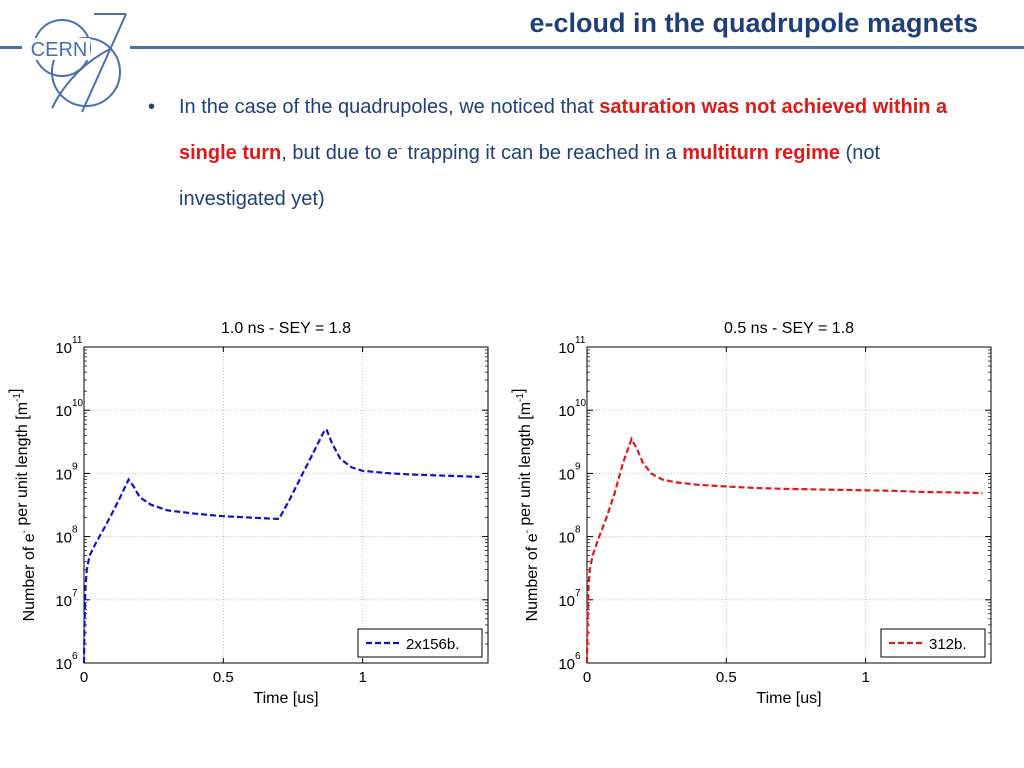 This screenshot has width=1024, height=768. I want to click on chart-title: 0.5 ns - SEY = 1.8, so click(789, 328).